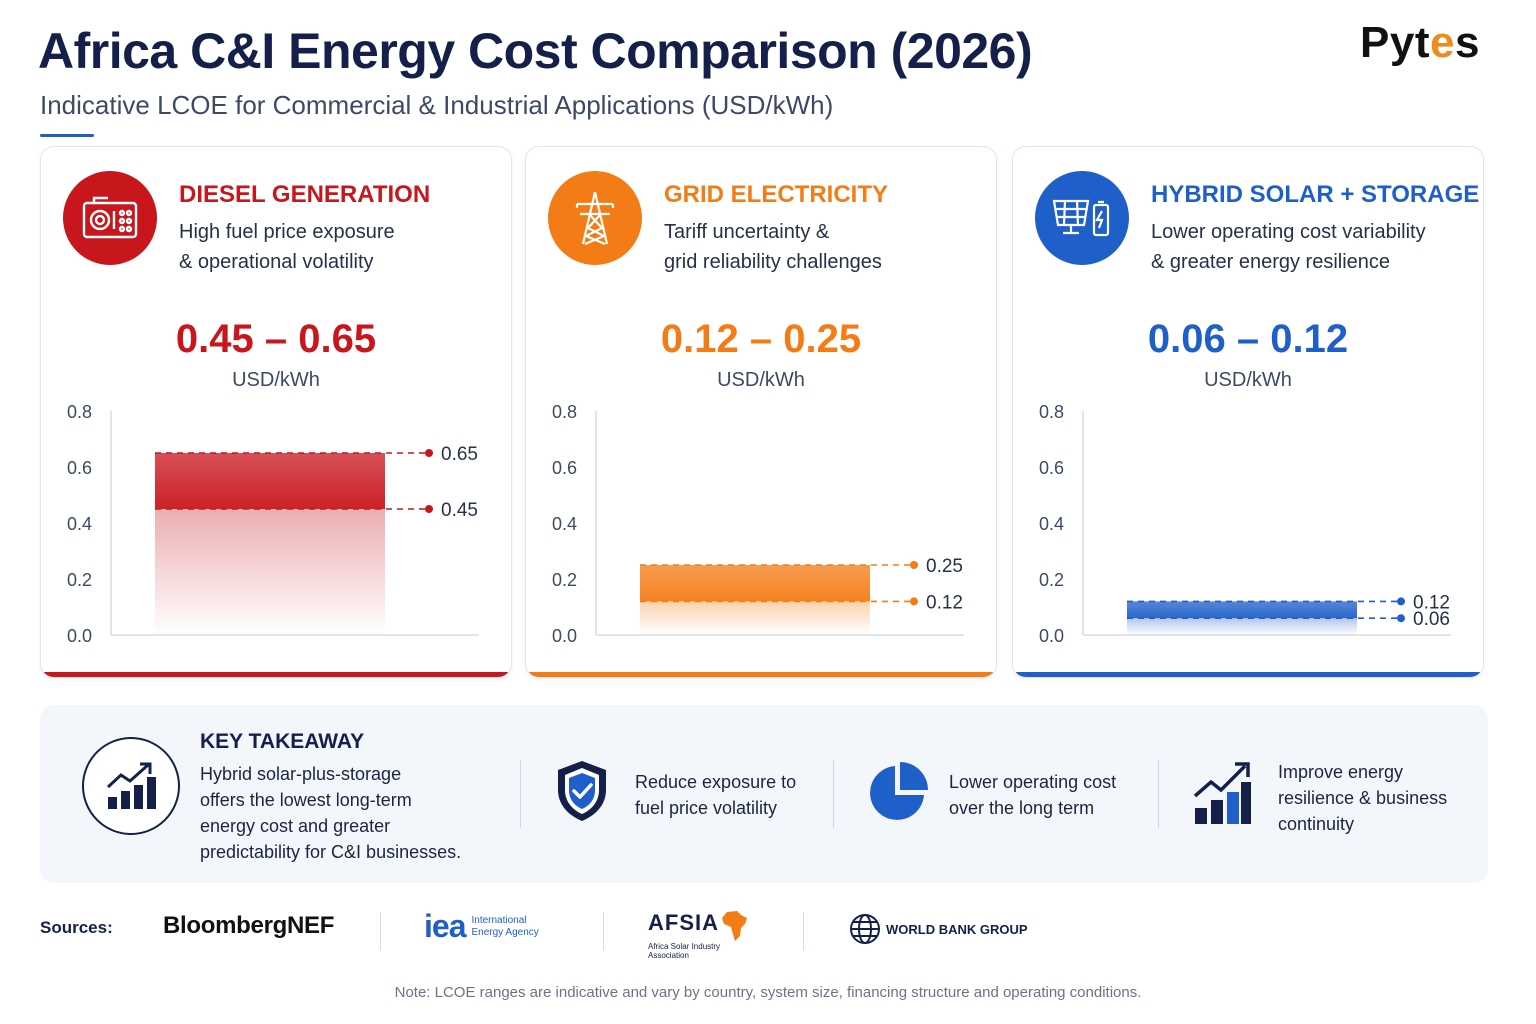 This screenshot has height=1024, width=1536. What do you see at coordinates (1442, 42) in the screenshot?
I see `brand-text-accent: e` at bounding box center [1442, 42].